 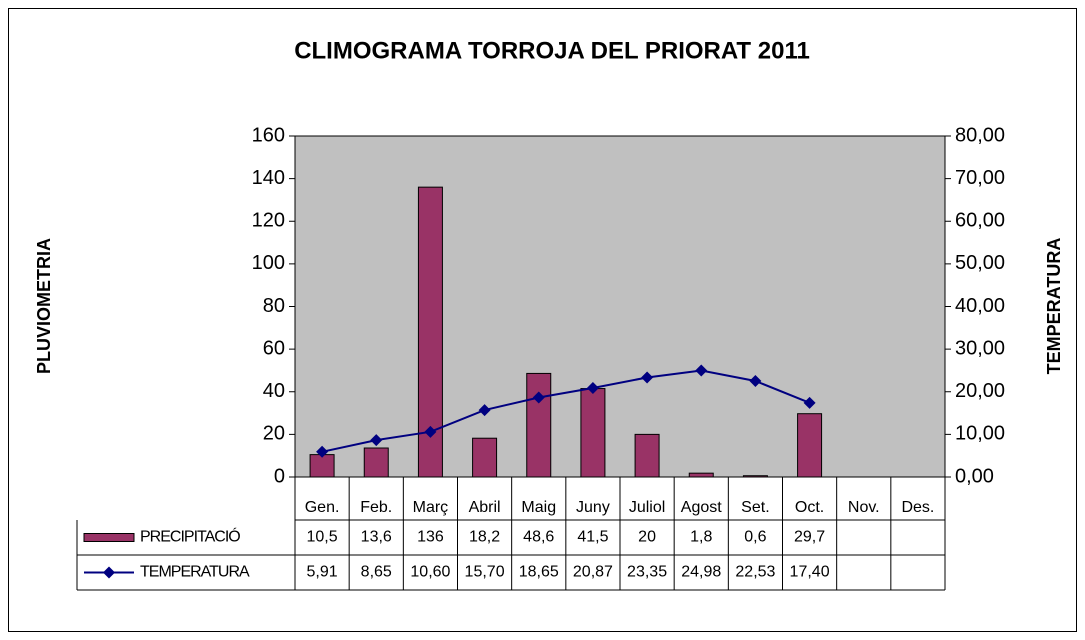 What do you see at coordinates (195, 572) in the screenshot?
I see `legend-label: TEMPERATURA` at bounding box center [195, 572].